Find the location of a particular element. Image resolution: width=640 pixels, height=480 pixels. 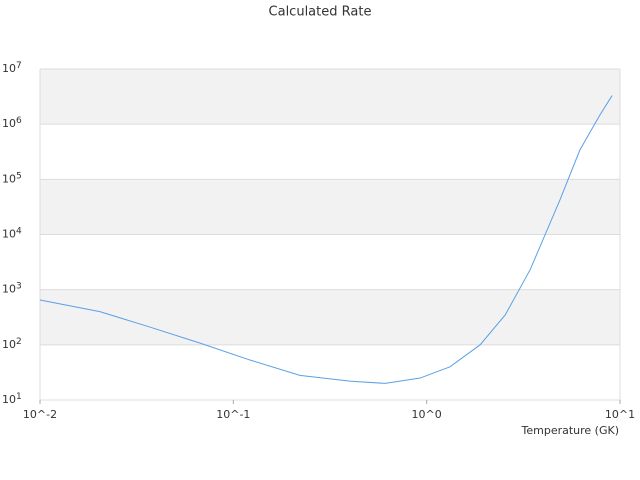

y-tick-label: 10² is located at coordinates (12, 343).